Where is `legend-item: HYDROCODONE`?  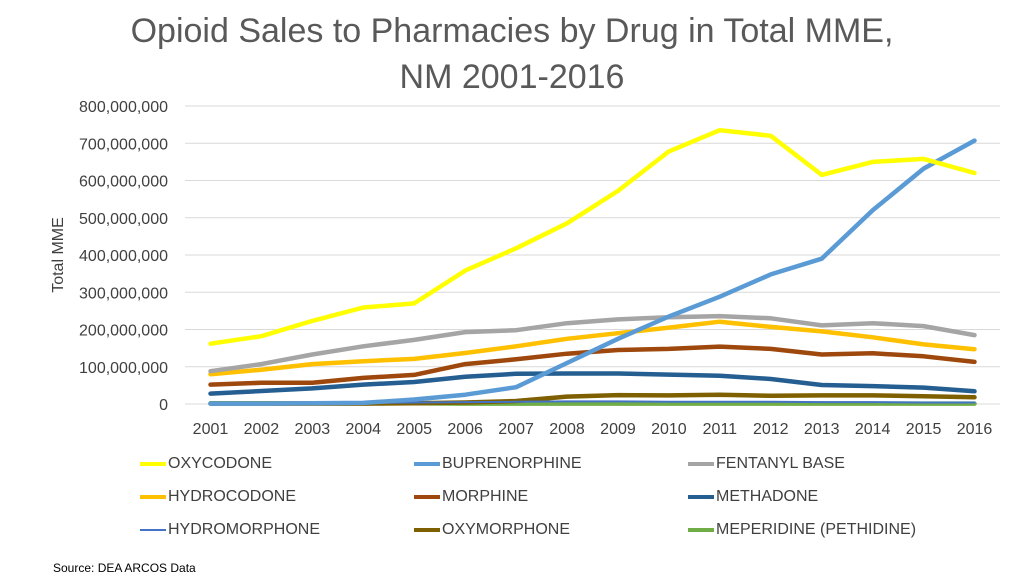 legend-item: HYDROCODONE is located at coordinates (218, 497).